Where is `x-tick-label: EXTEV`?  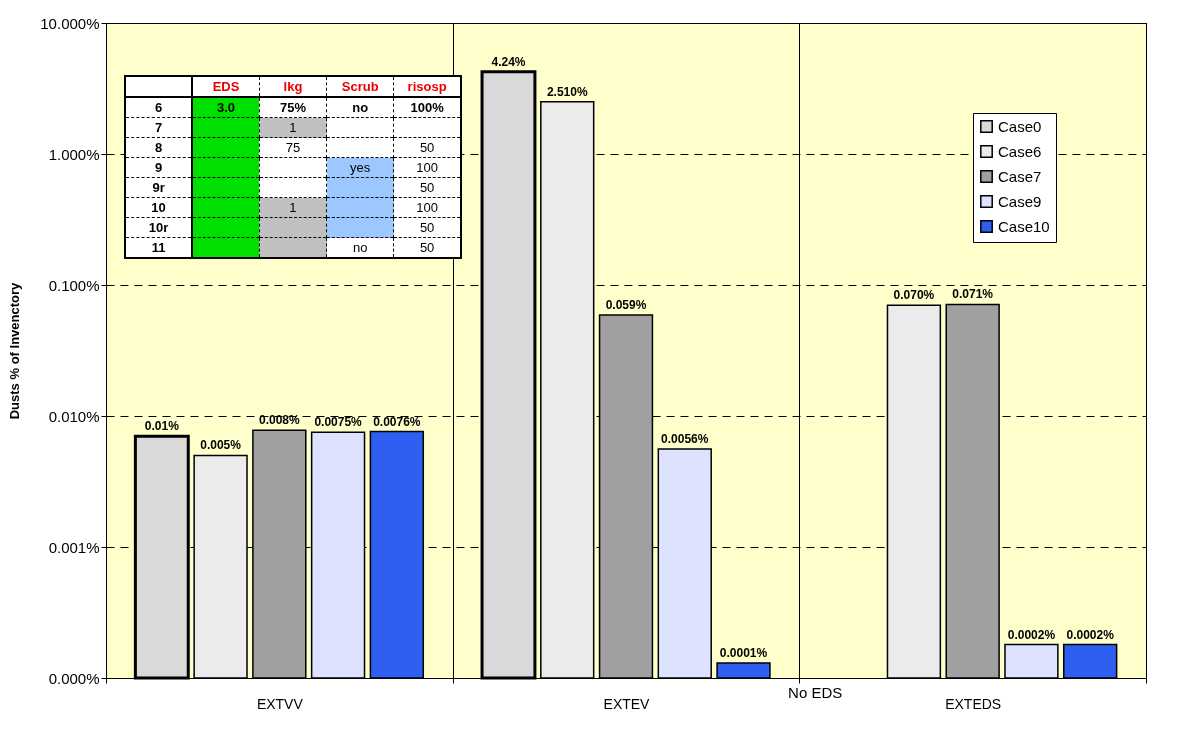 x-tick-label: EXTEV is located at coordinates (627, 703).